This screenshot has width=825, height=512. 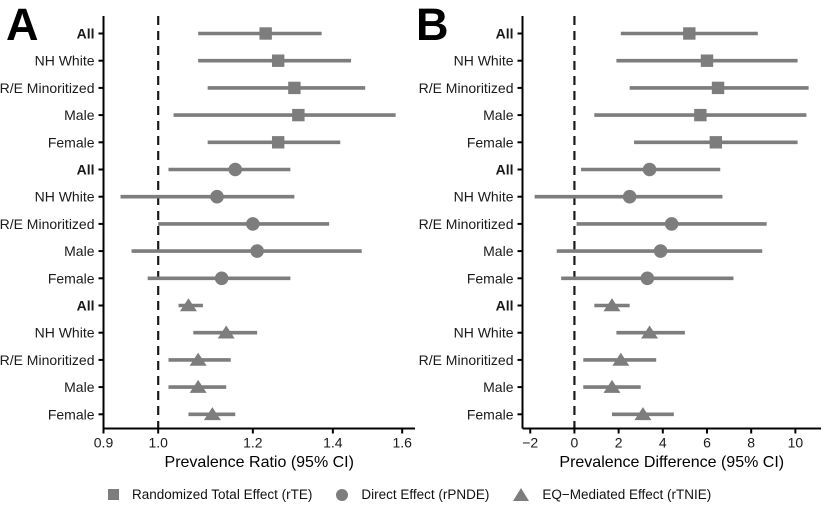 I want to click on x-tick-label: 1.6, so click(x=402, y=442).